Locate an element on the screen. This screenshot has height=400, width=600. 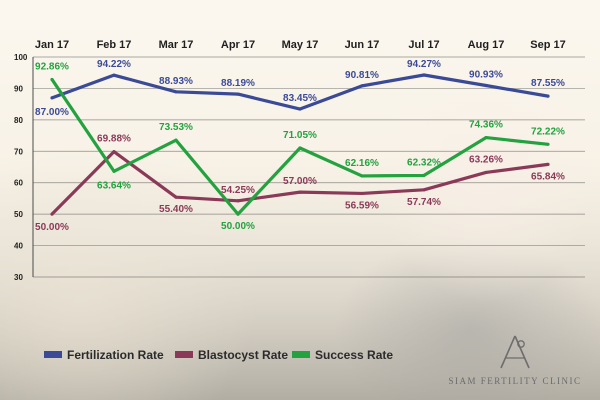
data-label: 71.05% is located at coordinates (300, 135).